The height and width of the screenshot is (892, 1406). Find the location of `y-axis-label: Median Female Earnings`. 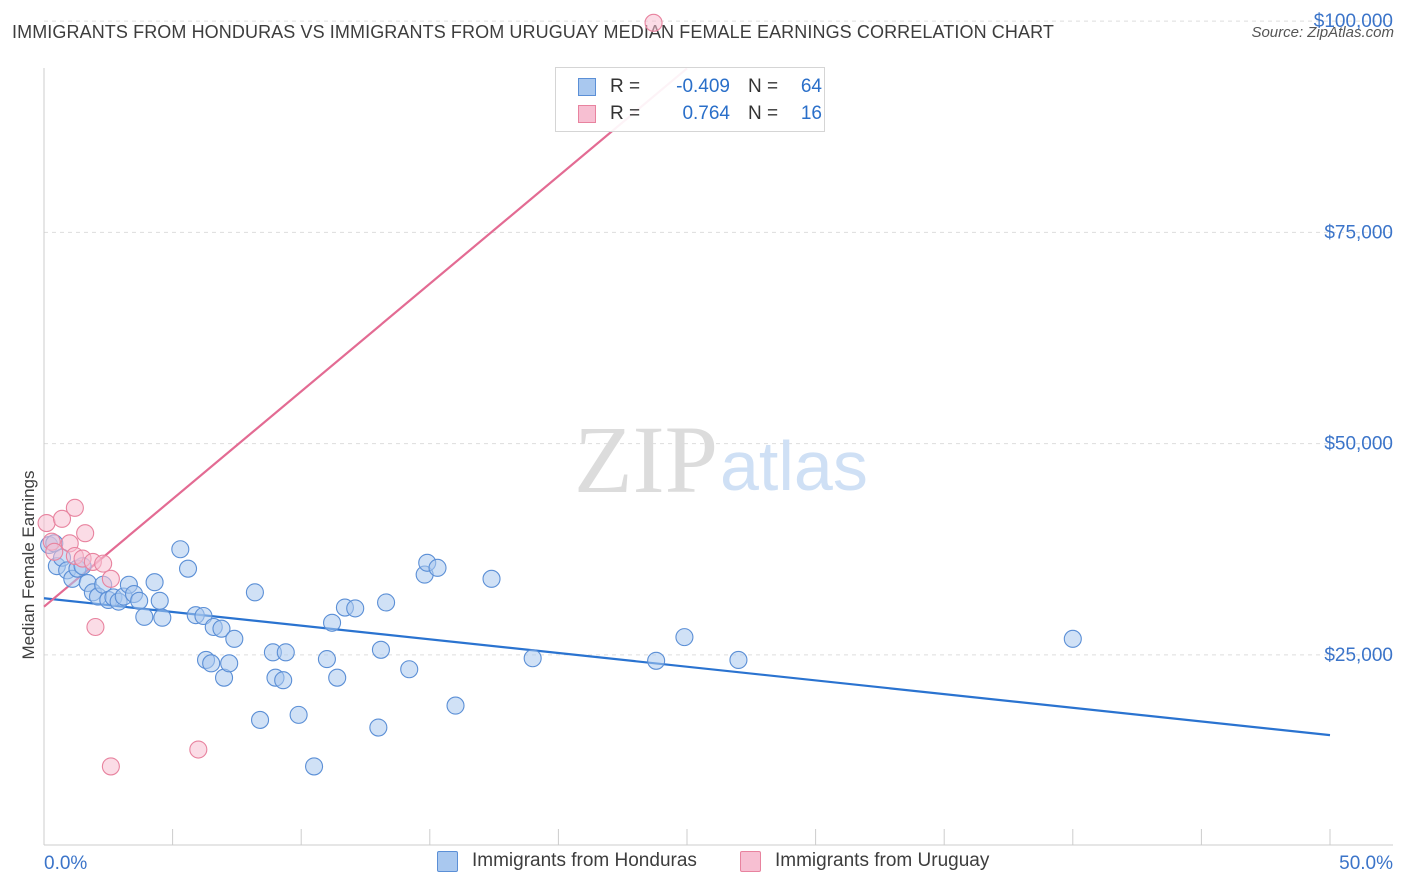

y-axis-label: Median Female Earnings is located at coordinates (28, 565).